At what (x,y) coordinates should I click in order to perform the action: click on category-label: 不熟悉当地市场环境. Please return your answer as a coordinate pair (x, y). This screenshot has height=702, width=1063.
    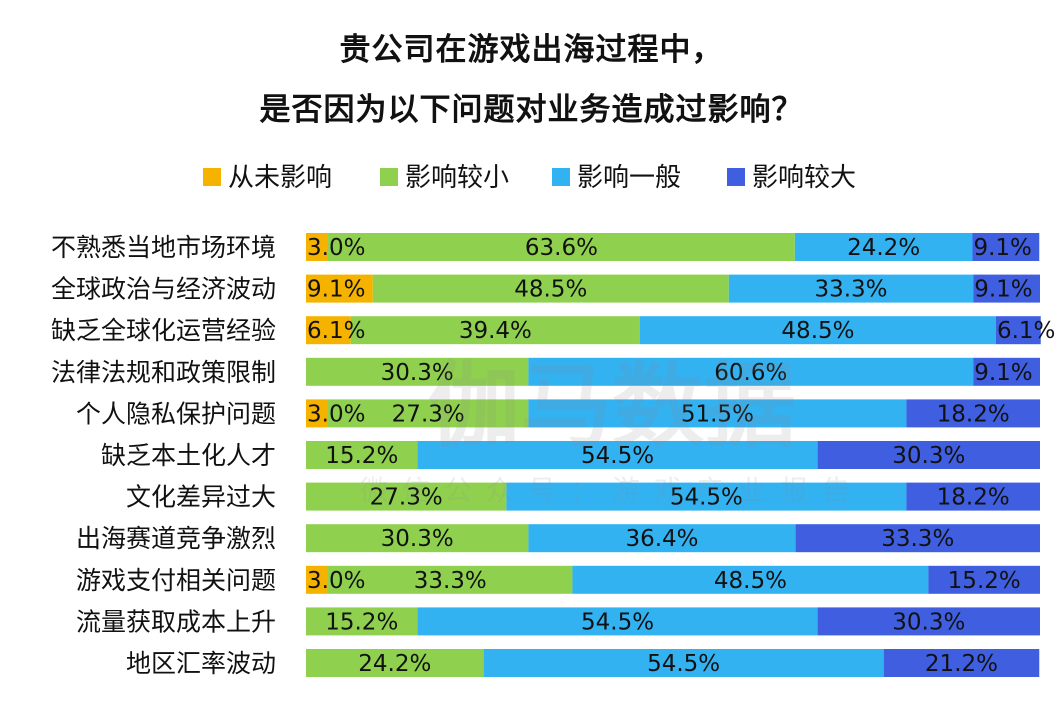
    Looking at the image, I should click on (163, 247).